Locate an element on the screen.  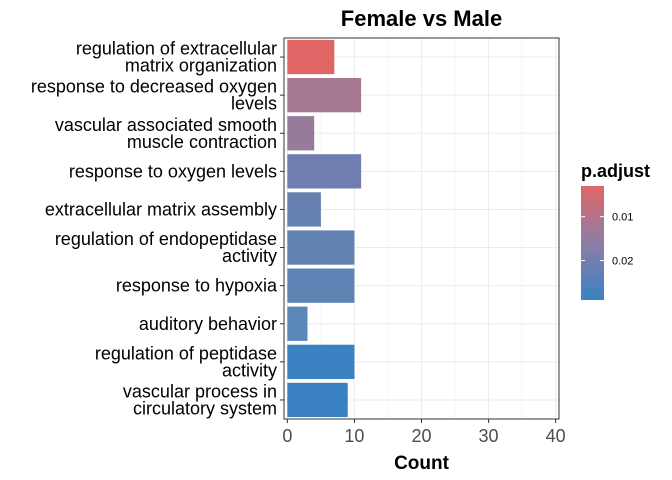
x-axis-ticks: 0 10 20 30 40 is located at coordinates (424, 432).